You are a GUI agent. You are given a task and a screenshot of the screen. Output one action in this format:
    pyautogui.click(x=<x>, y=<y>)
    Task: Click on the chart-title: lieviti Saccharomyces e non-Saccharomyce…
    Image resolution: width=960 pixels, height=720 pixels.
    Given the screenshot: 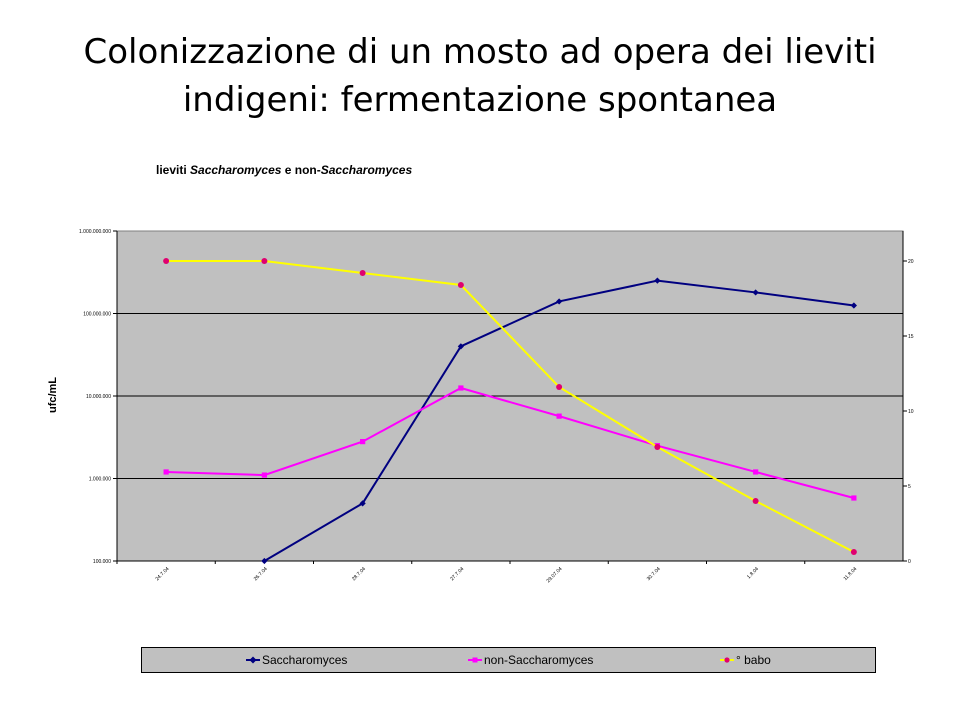 What is the action you would take?
    pyautogui.click(x=284, y=170)
    